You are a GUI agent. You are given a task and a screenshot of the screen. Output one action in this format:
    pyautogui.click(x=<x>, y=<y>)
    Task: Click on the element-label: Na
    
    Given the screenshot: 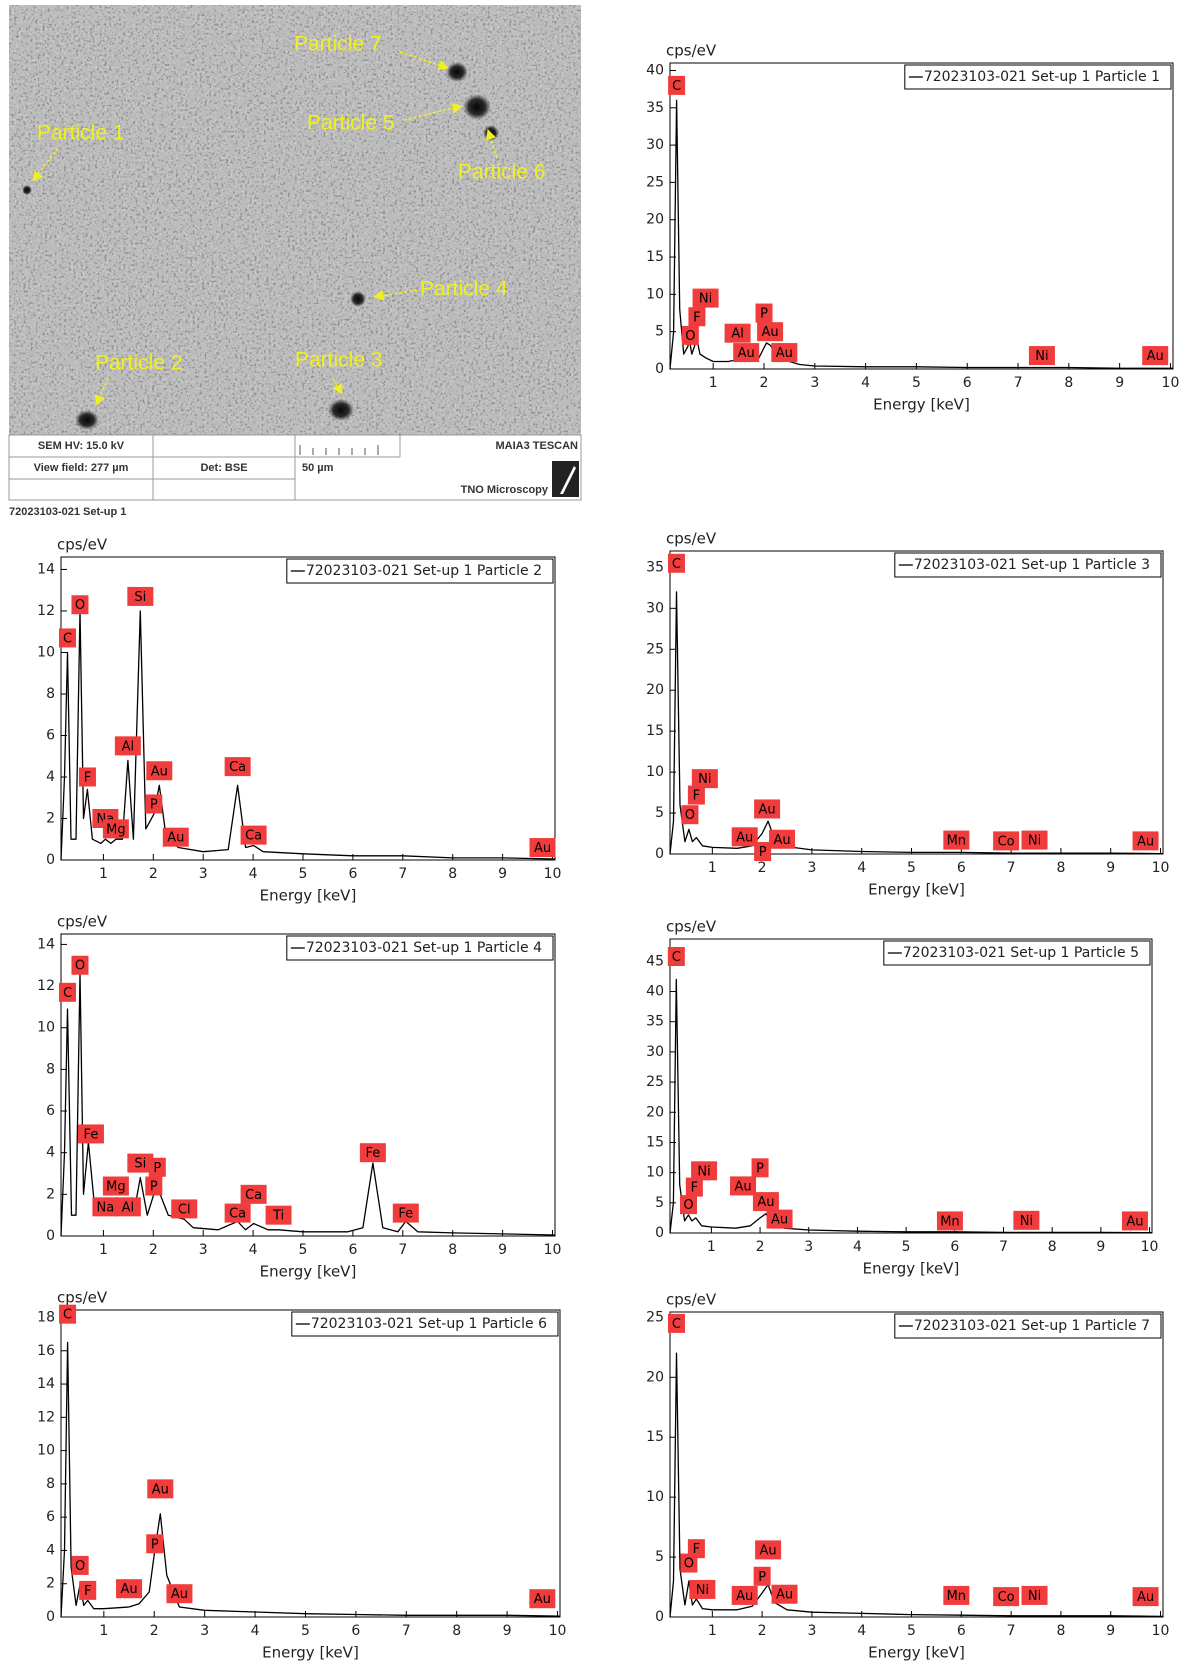 What is the action you would take?
    pyautogui.click(x=105, y=1207)
    